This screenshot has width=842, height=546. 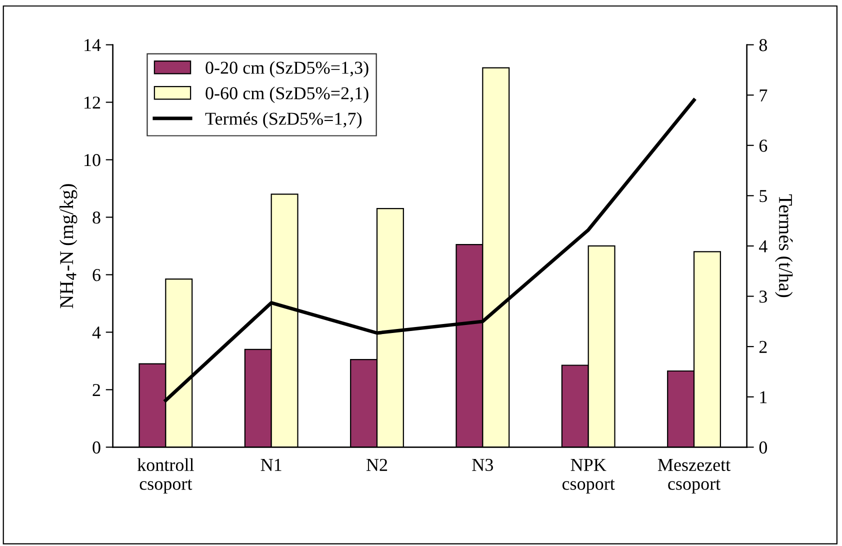 I want to click on x-tick-label: N1, so click(x=271, y=464).